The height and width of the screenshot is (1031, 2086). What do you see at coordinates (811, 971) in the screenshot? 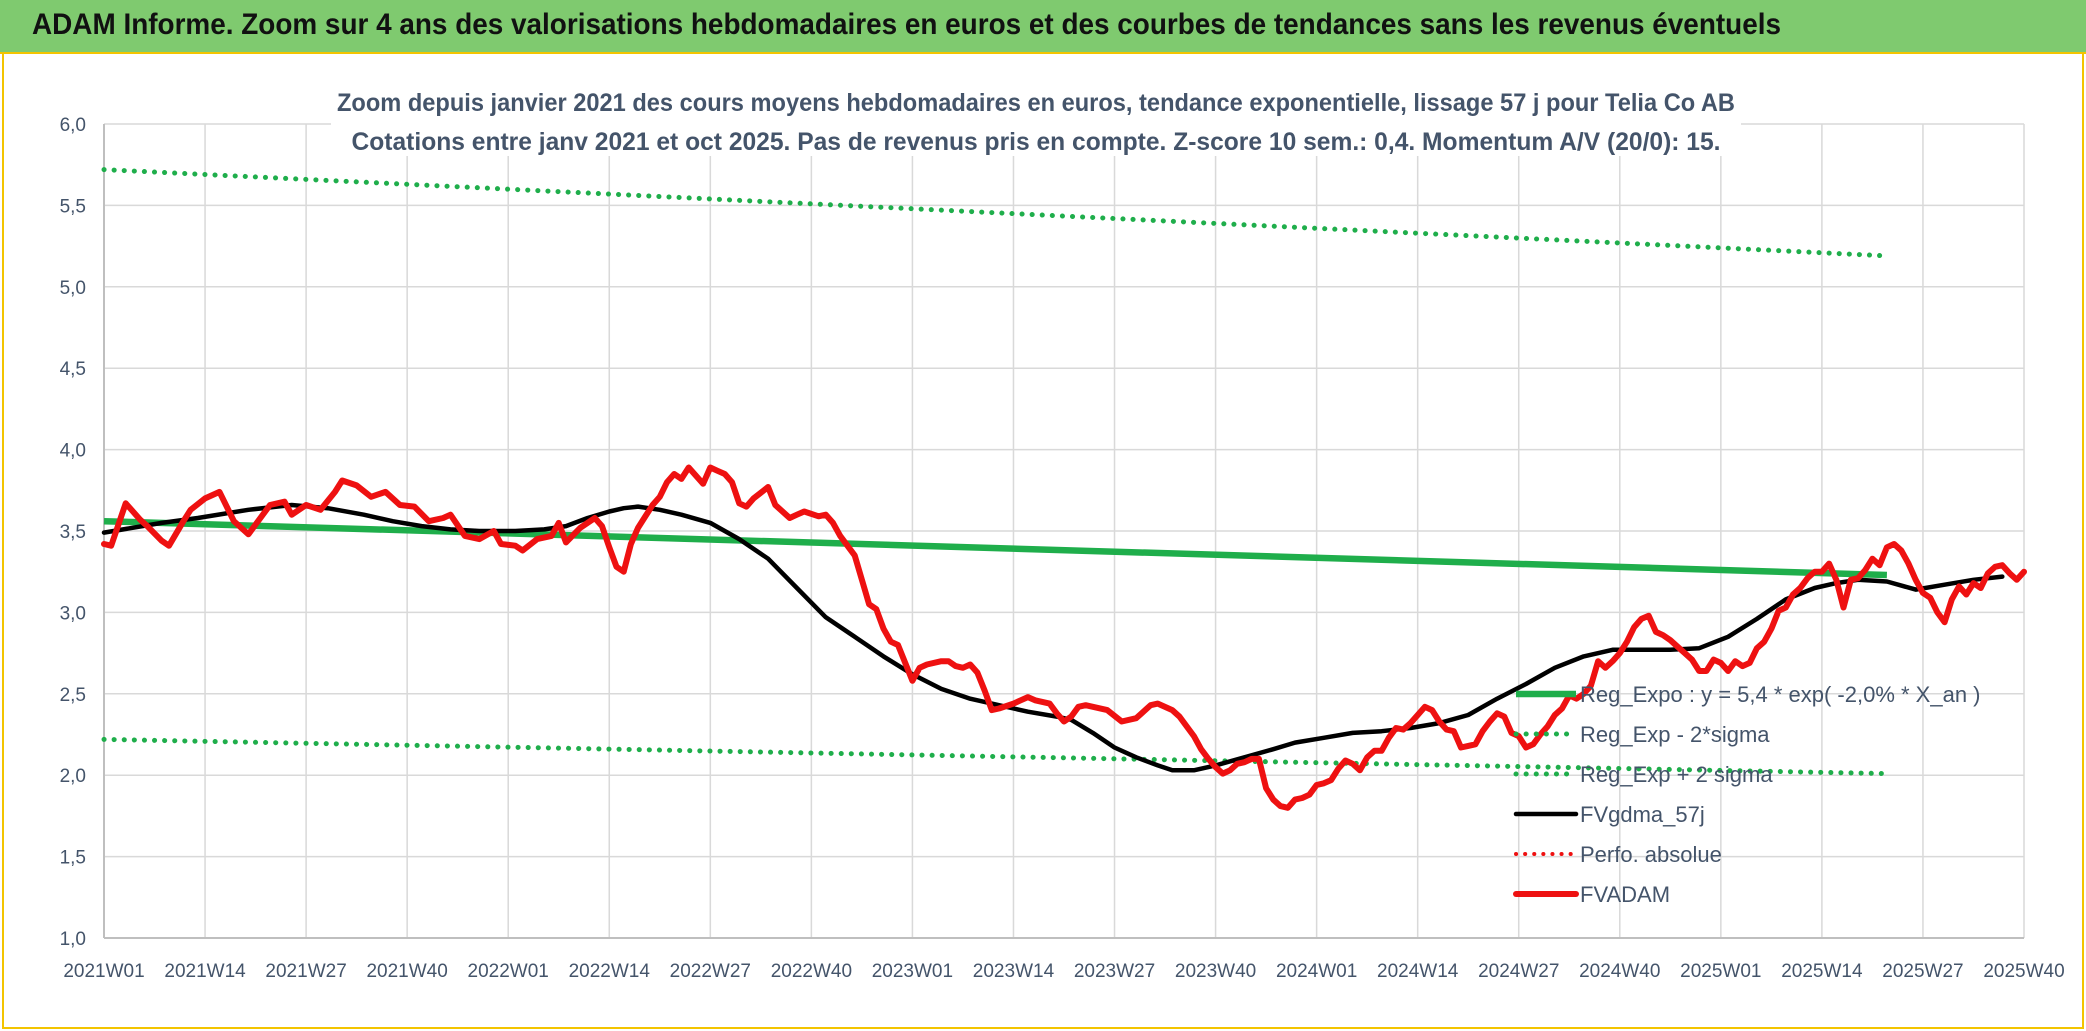
I see `x-tick-label: 2022W40` at bounding box center [811, 971].